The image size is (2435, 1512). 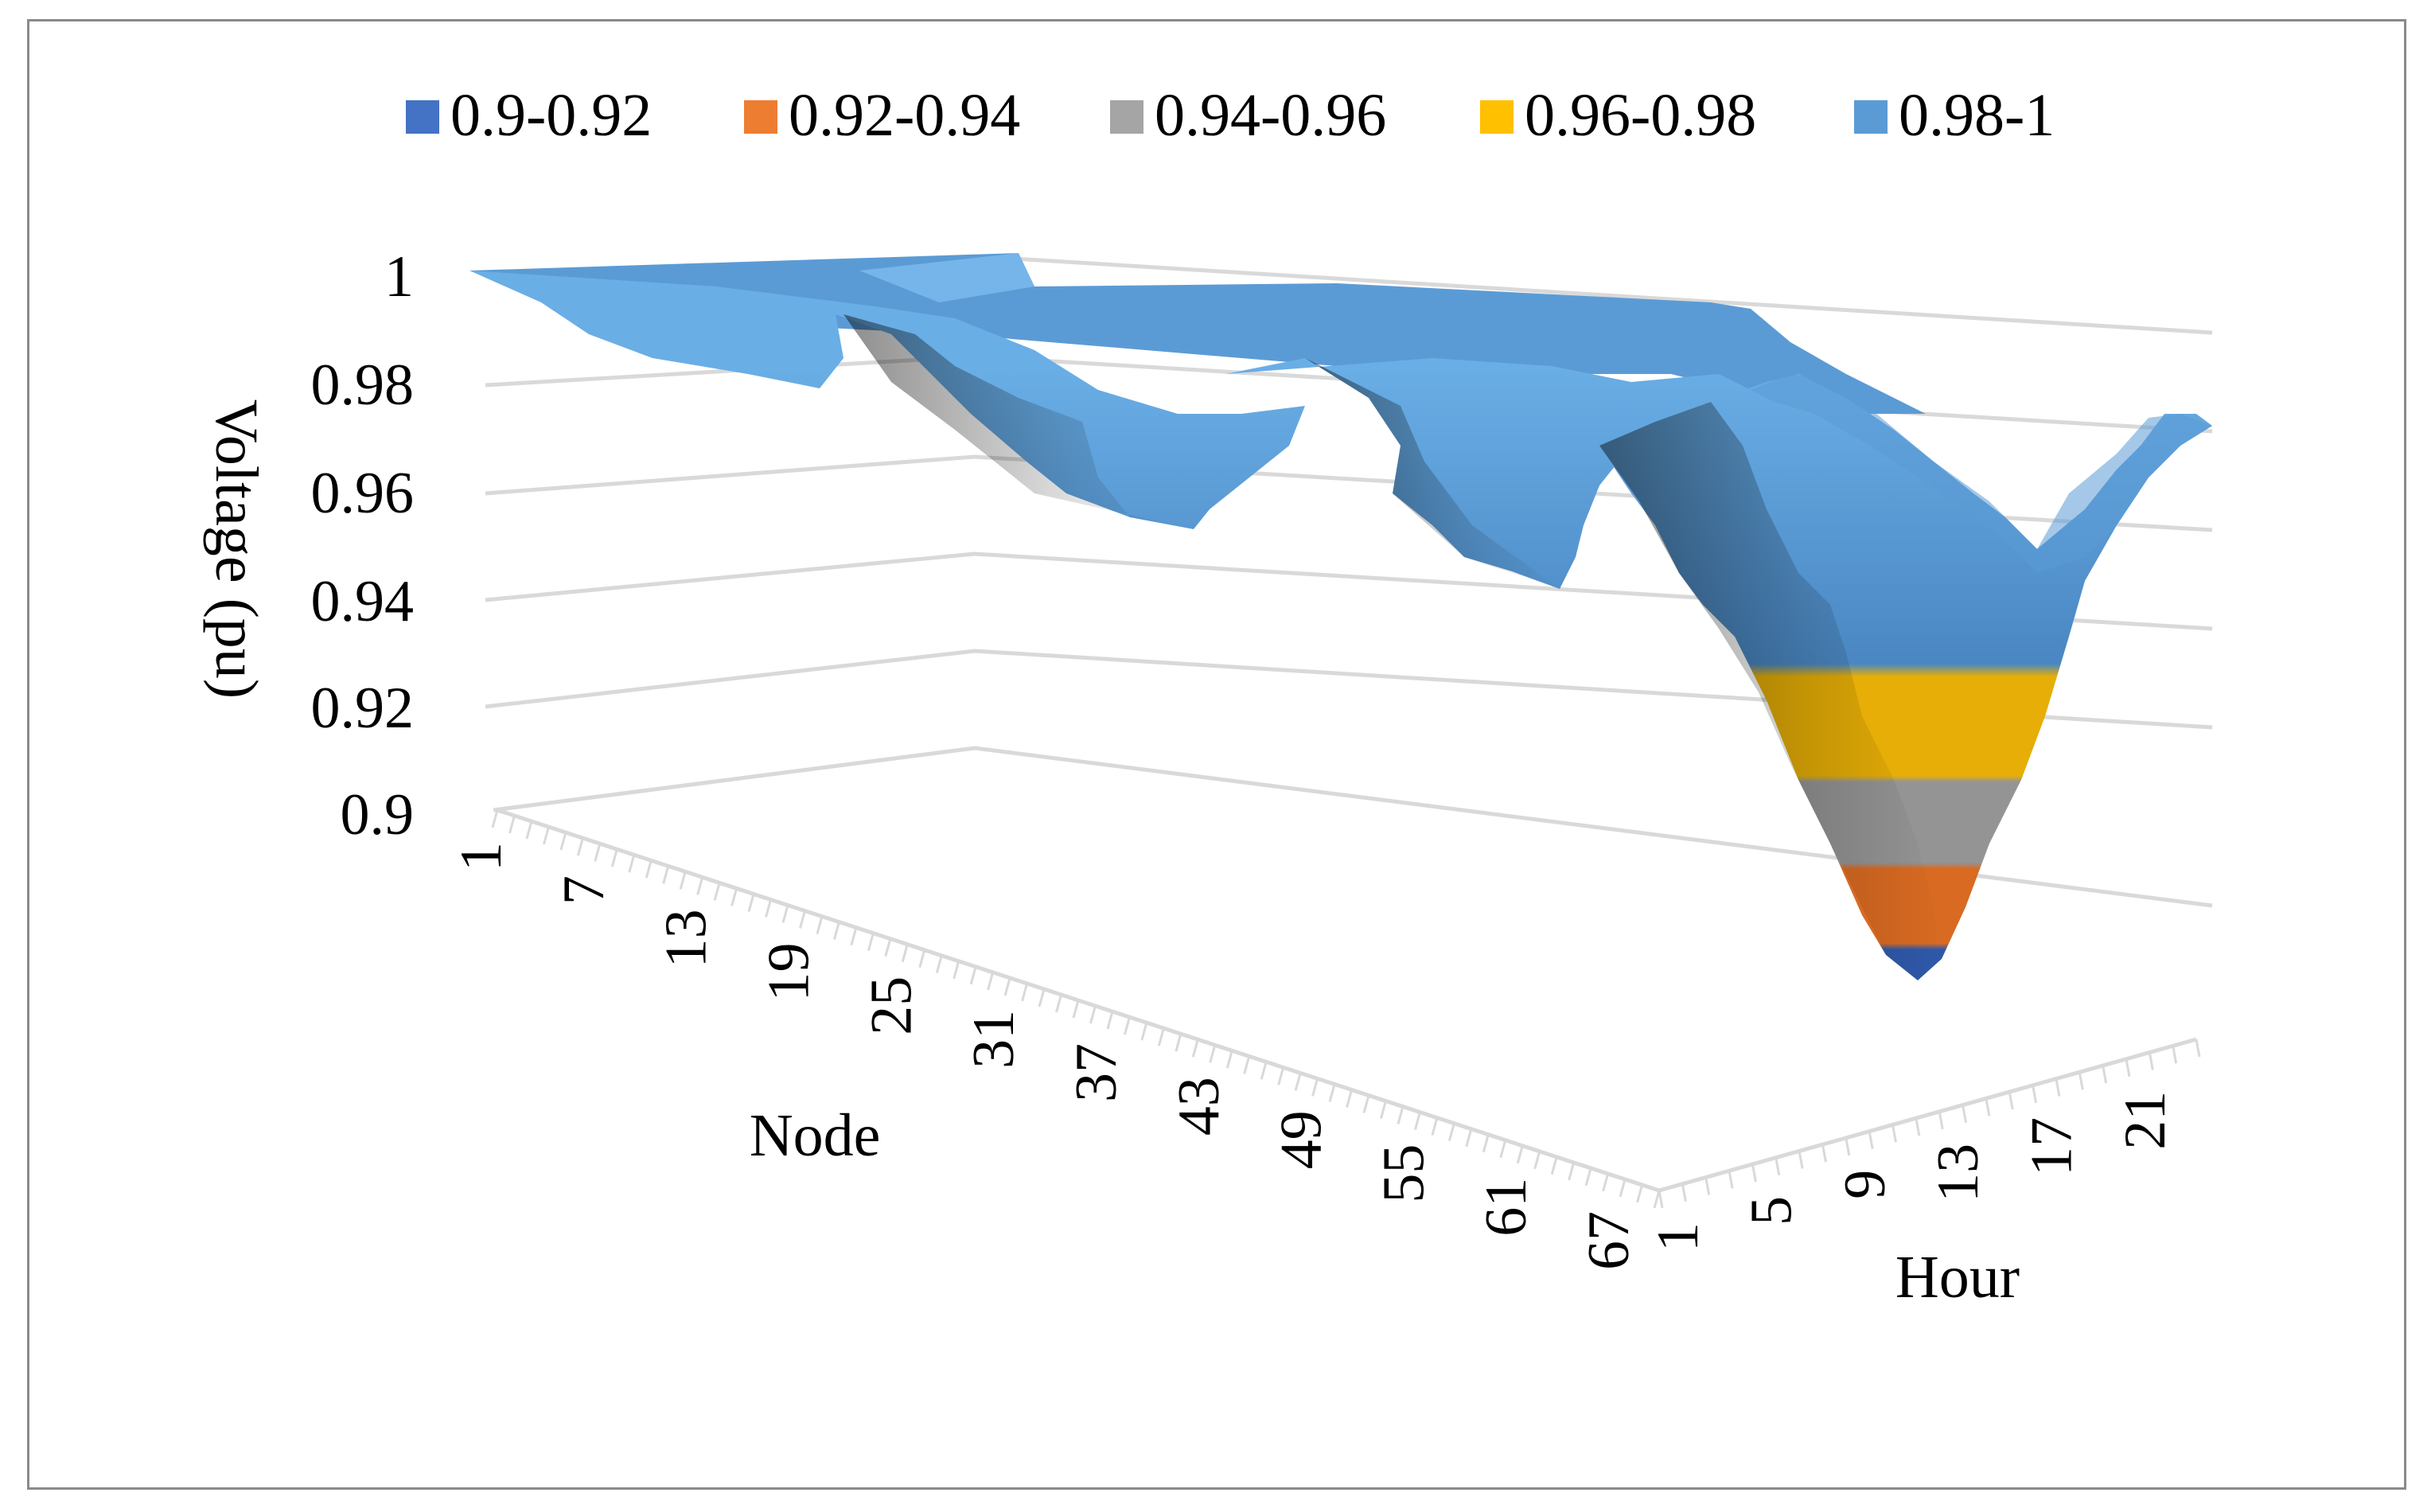 What do you see at coordinates (946, 277) in the screenshot?
I see `surface-back-light` at bounding box center [946, 277].